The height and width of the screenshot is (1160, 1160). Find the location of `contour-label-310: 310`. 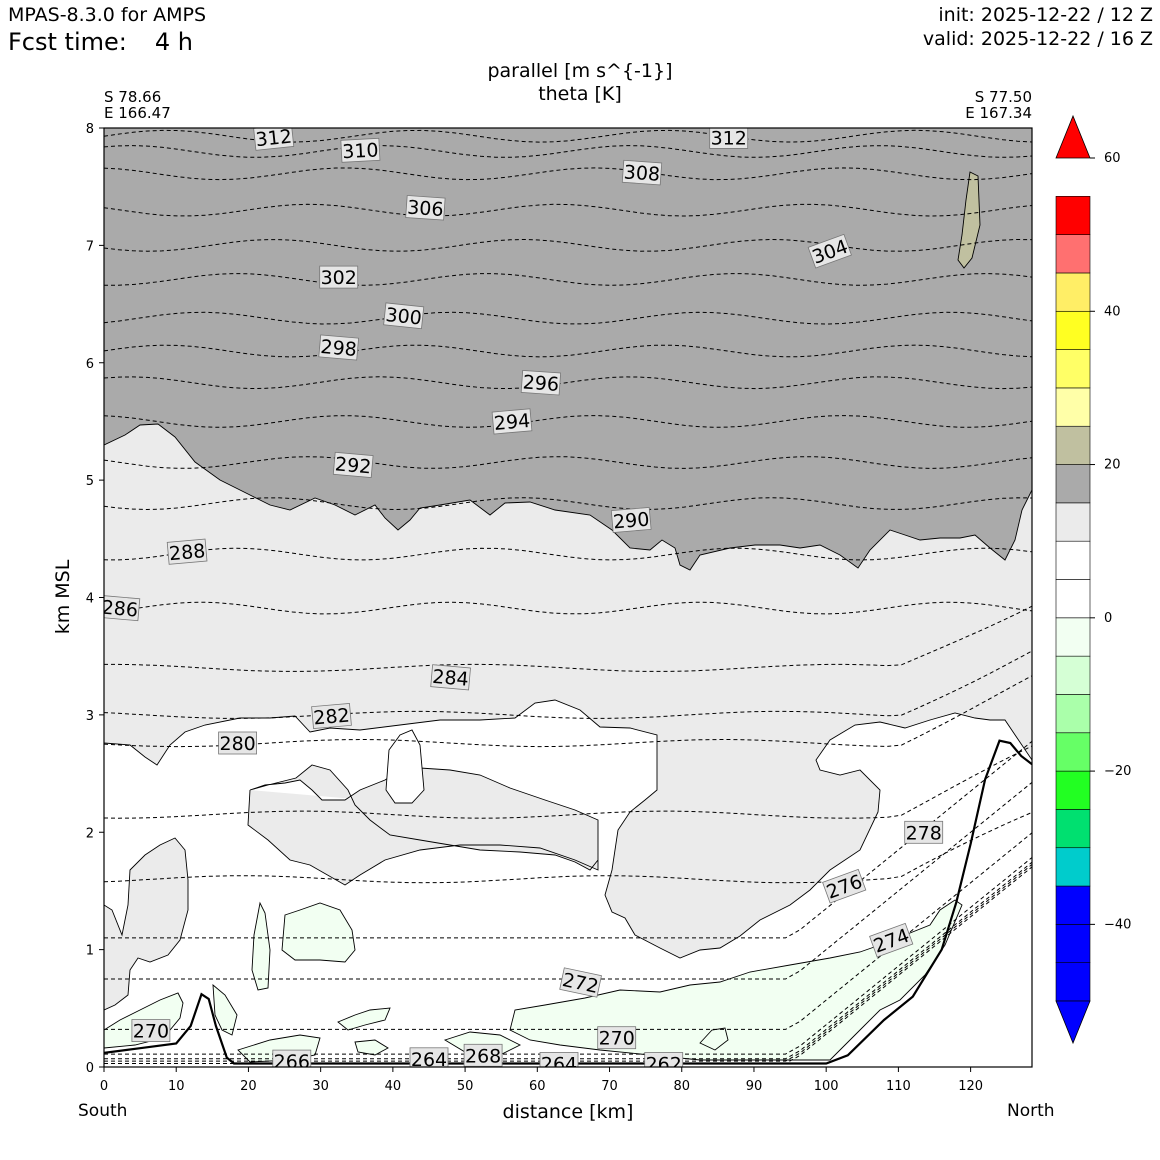

contour-label-310: 310 is located at coordinates (360, 150).